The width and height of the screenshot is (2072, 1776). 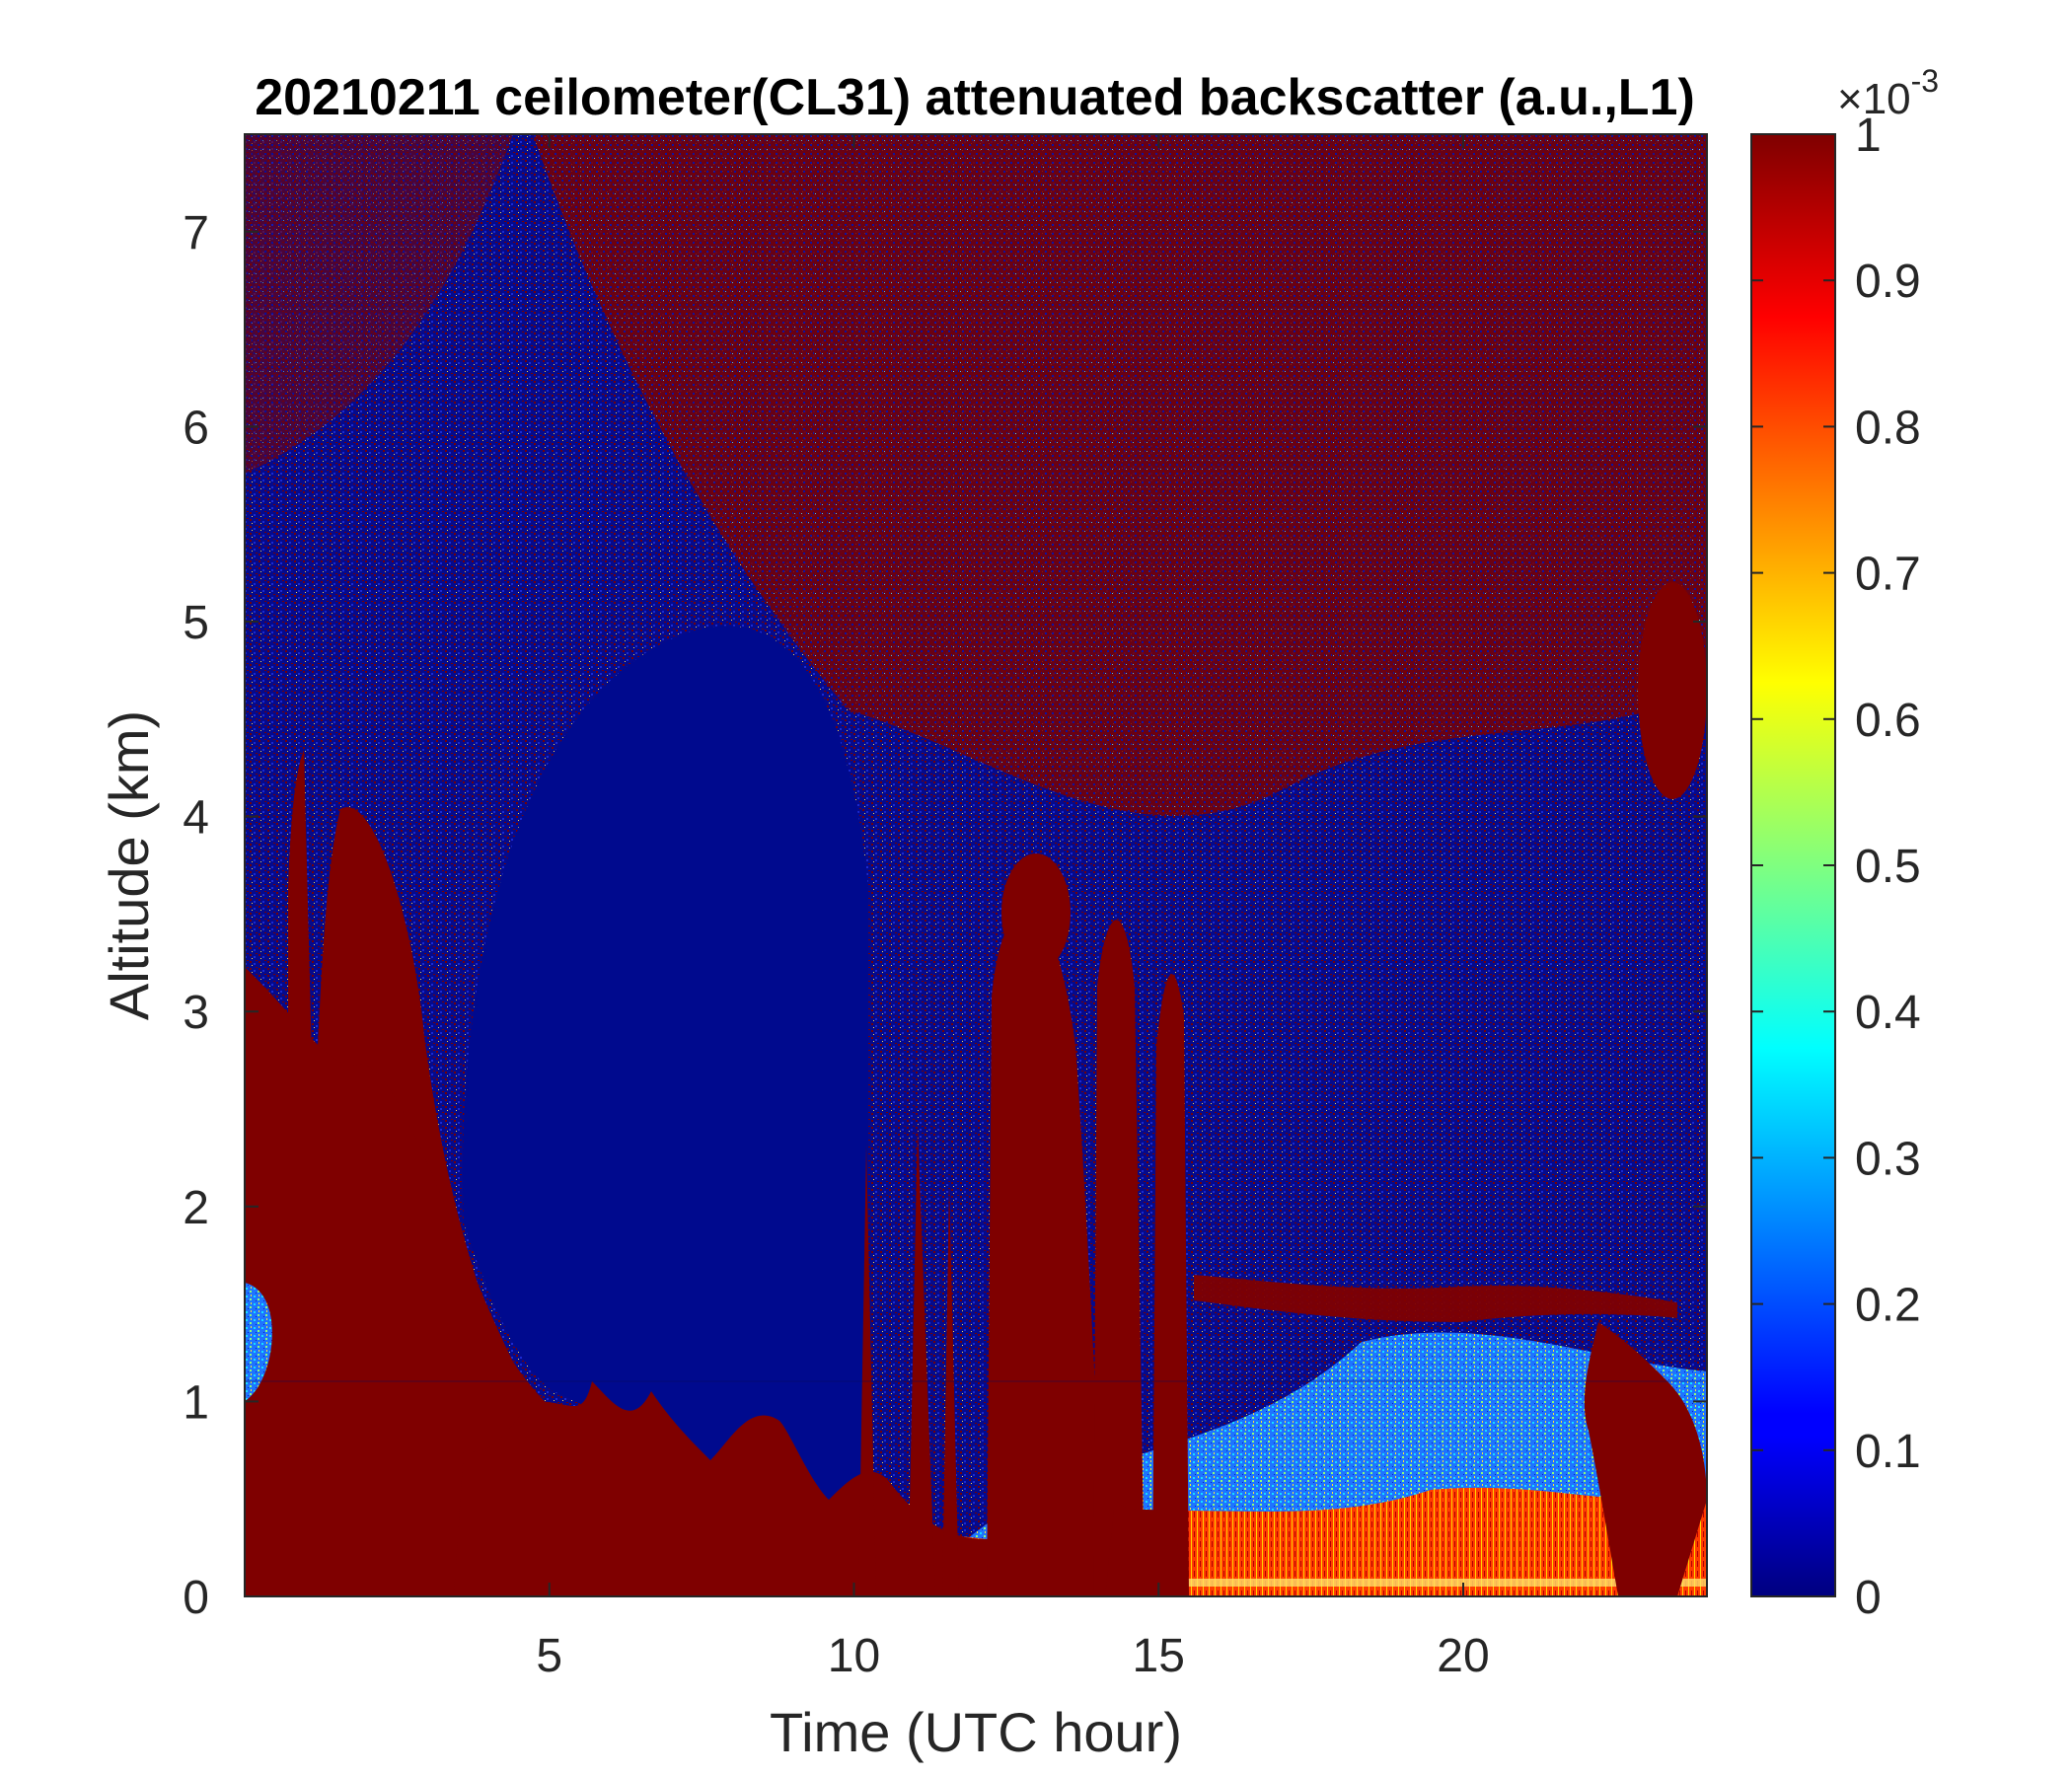 I want to click on x-tick-label: 20, so click(x=1463, y=1656).